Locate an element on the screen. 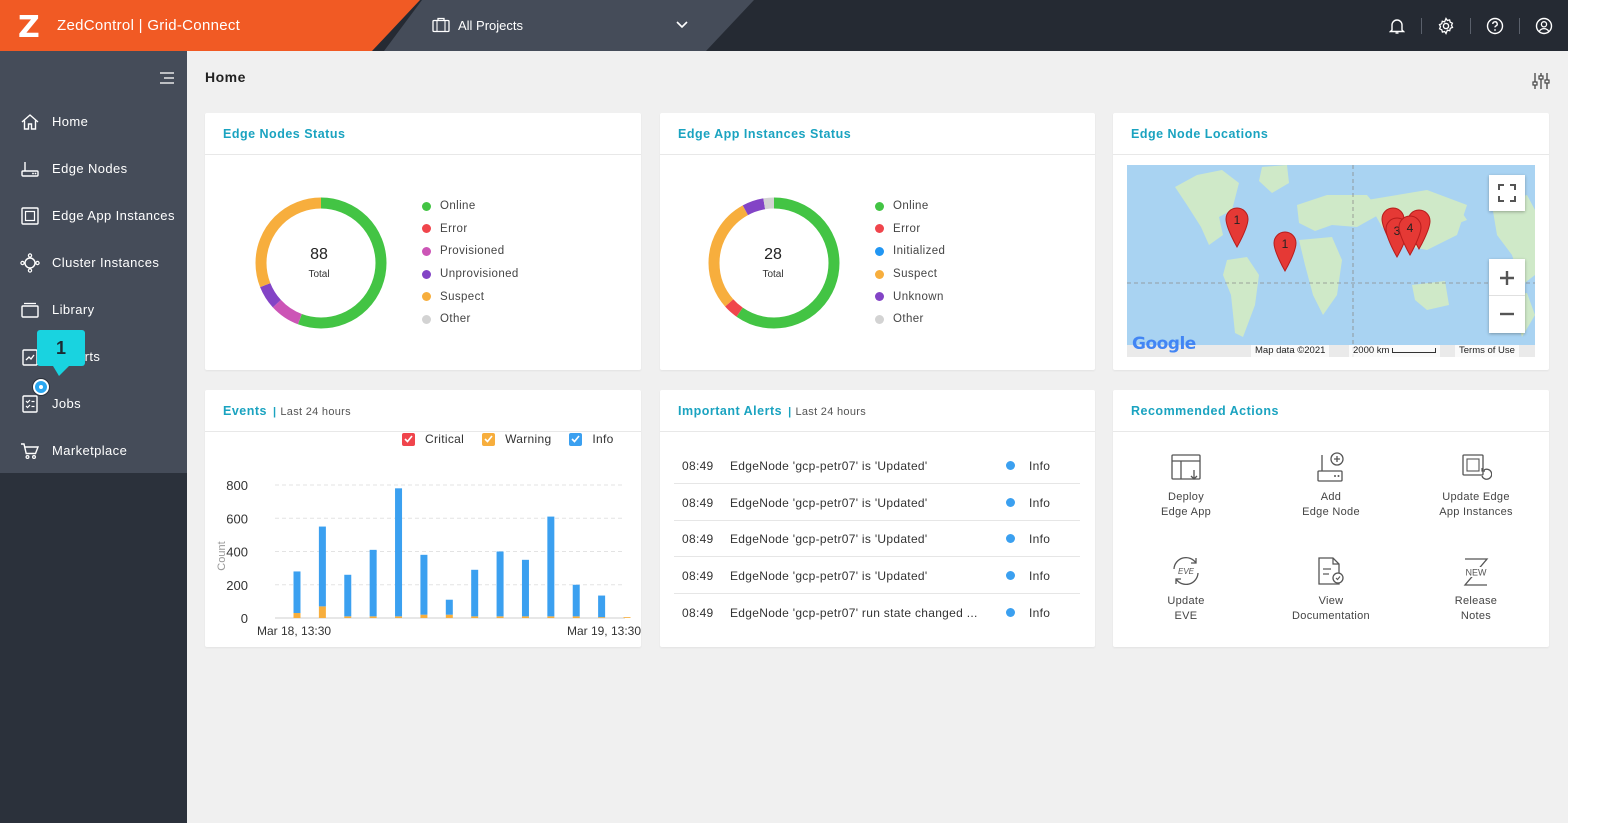 Image resolution: width=1600 pixels, height=840 pixels. legend-warning: Warning is located at coordinates (516, 439).